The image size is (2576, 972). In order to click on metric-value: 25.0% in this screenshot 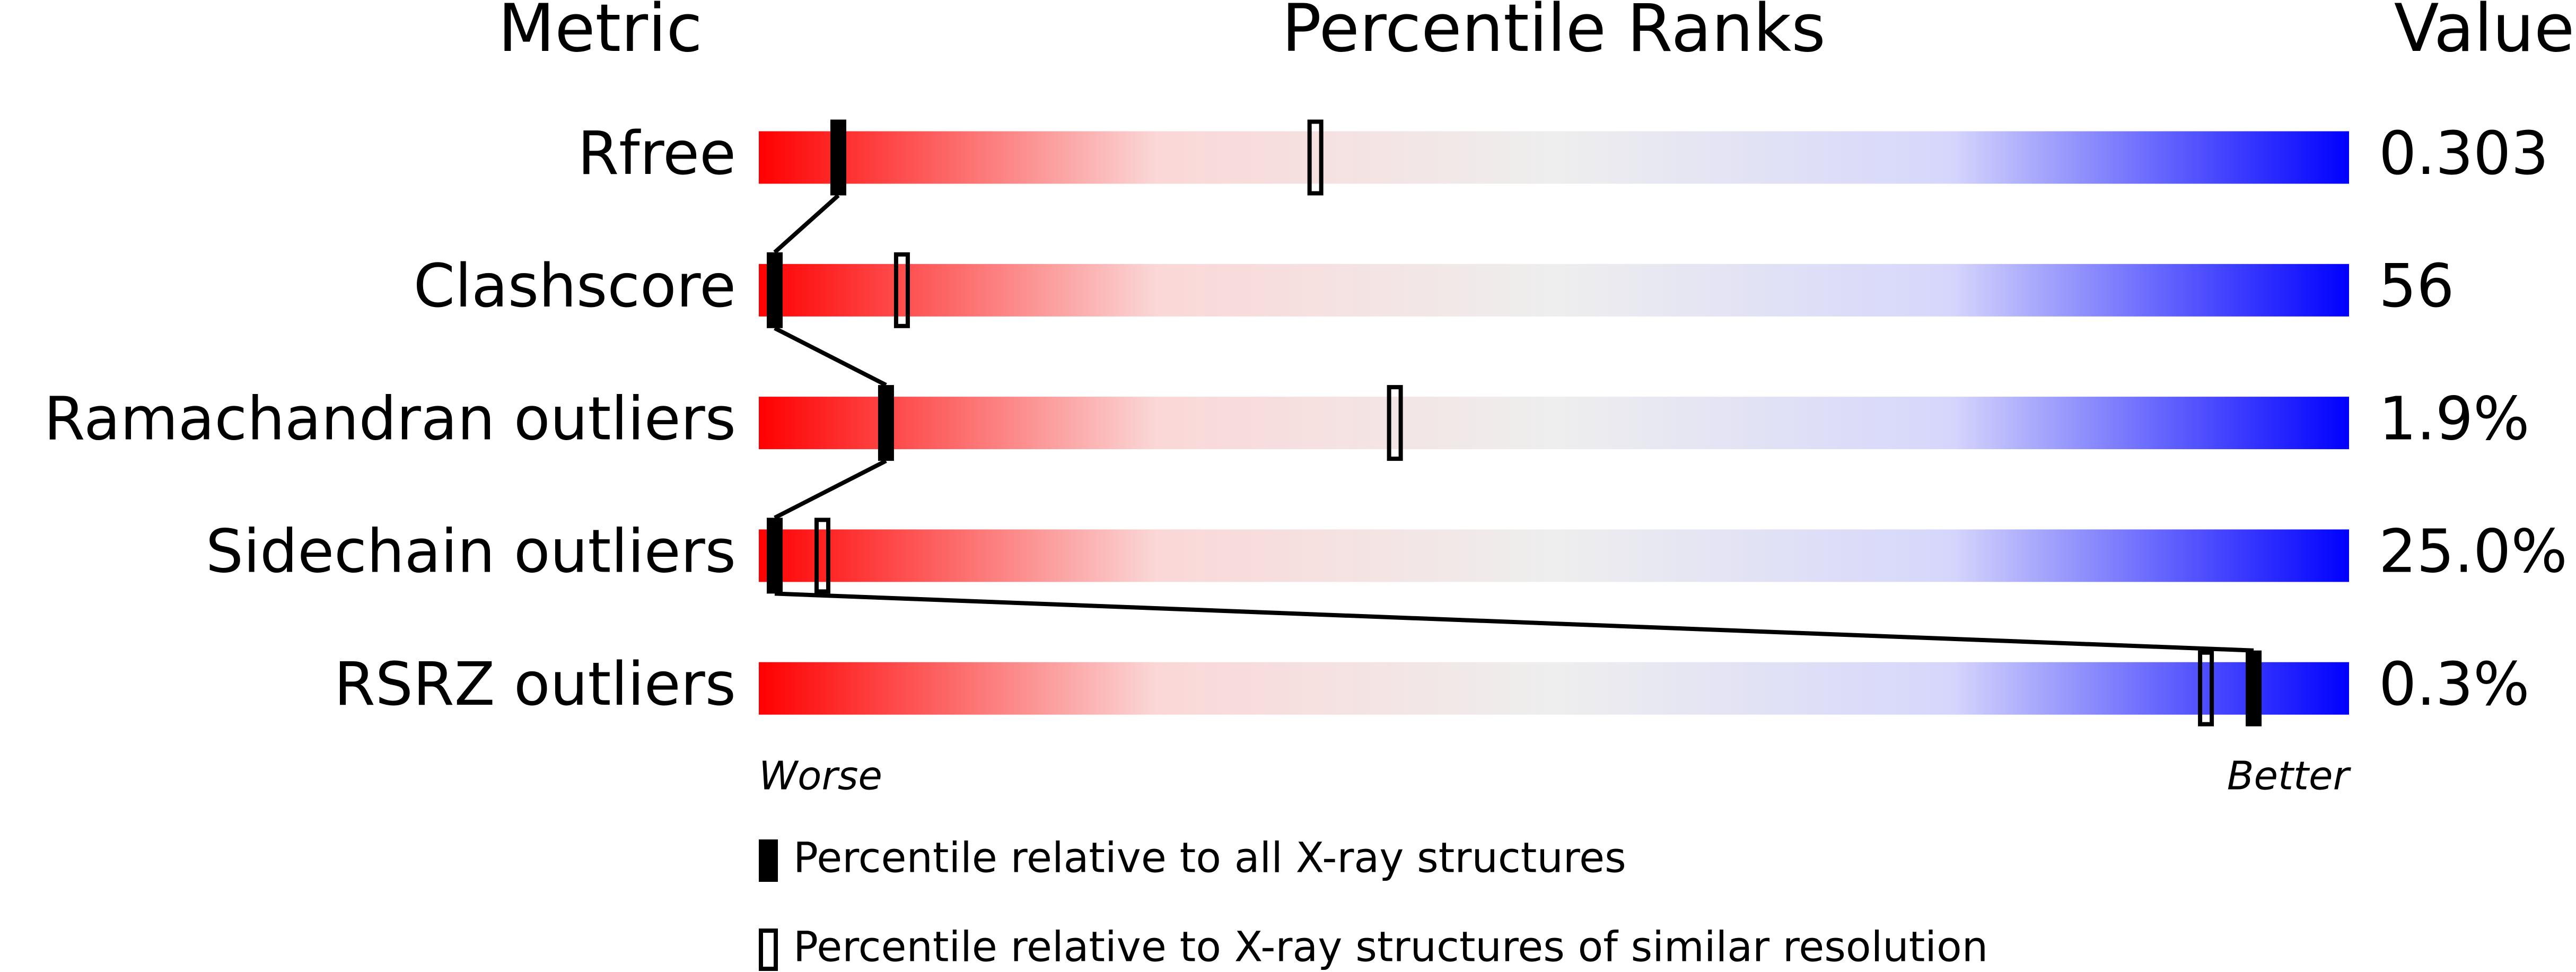, I will do `click(2473, 552)`.